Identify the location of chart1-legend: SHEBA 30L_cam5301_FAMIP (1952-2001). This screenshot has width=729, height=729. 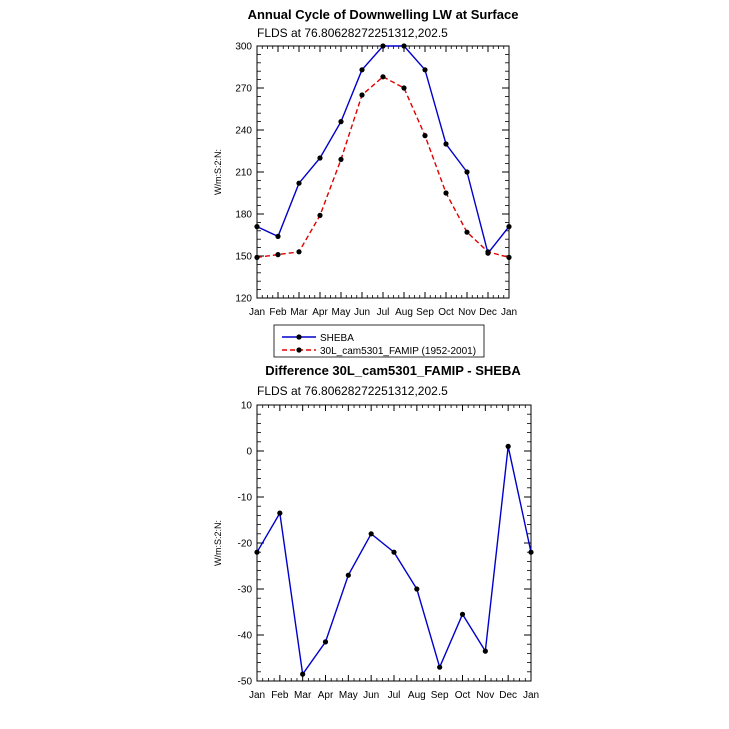
(379, 341).